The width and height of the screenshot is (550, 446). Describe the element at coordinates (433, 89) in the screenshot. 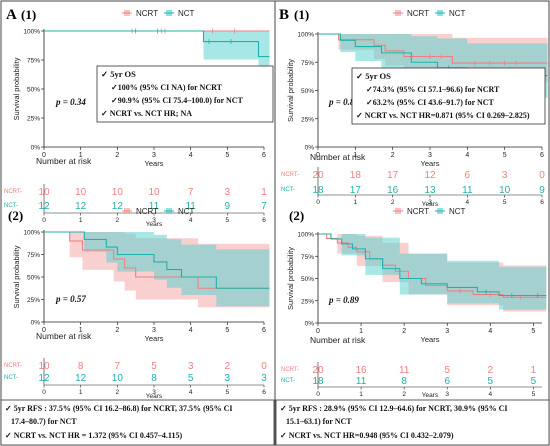

I see `box-line-ncrt: ✓74.3% (95% CI 57.1–96.6) for NCRT` at that location.